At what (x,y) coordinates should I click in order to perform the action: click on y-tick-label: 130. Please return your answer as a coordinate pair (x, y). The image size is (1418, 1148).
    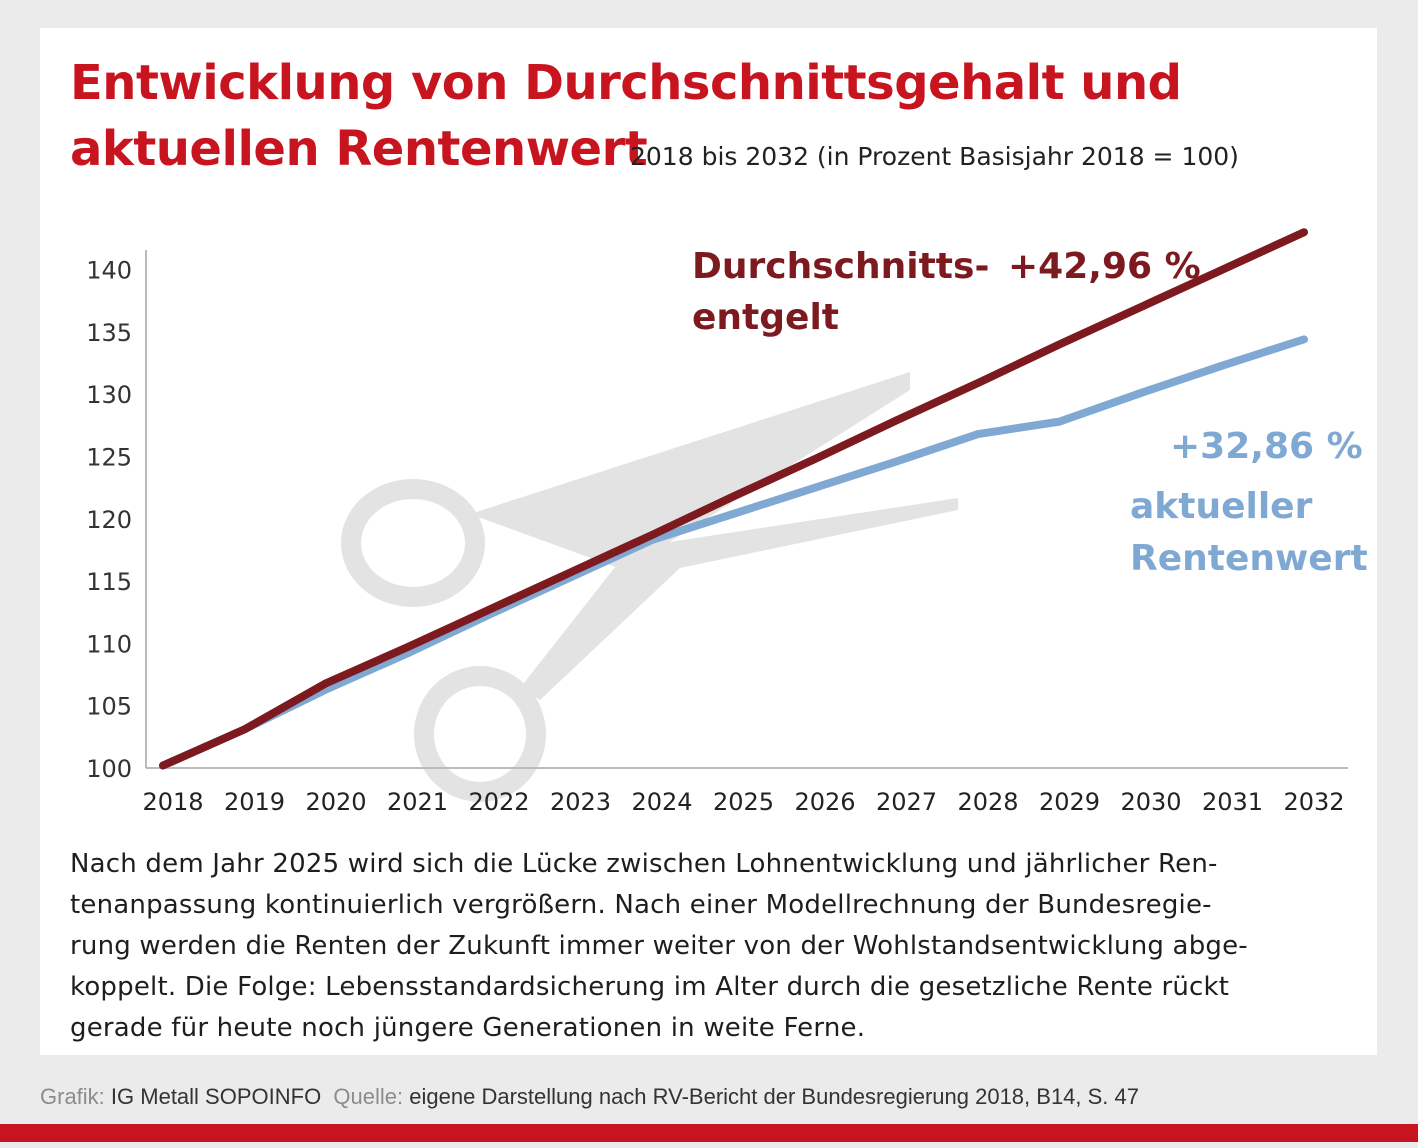
    Looking at the image, I should click on (109, 395).